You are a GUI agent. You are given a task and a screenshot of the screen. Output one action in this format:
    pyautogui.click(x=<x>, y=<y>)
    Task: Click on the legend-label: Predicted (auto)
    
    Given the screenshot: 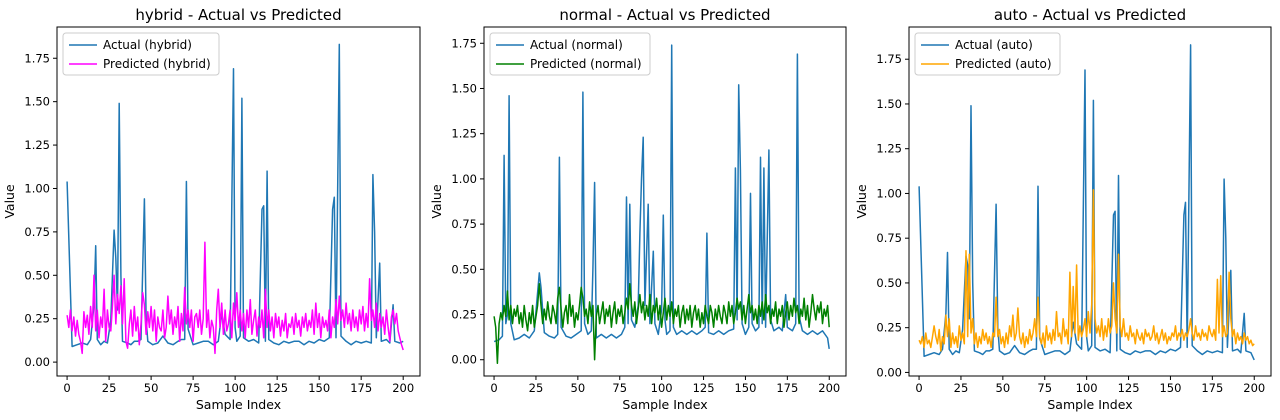 What is the action you would take?
    pyautogui.click(x=1003, y=64)
    